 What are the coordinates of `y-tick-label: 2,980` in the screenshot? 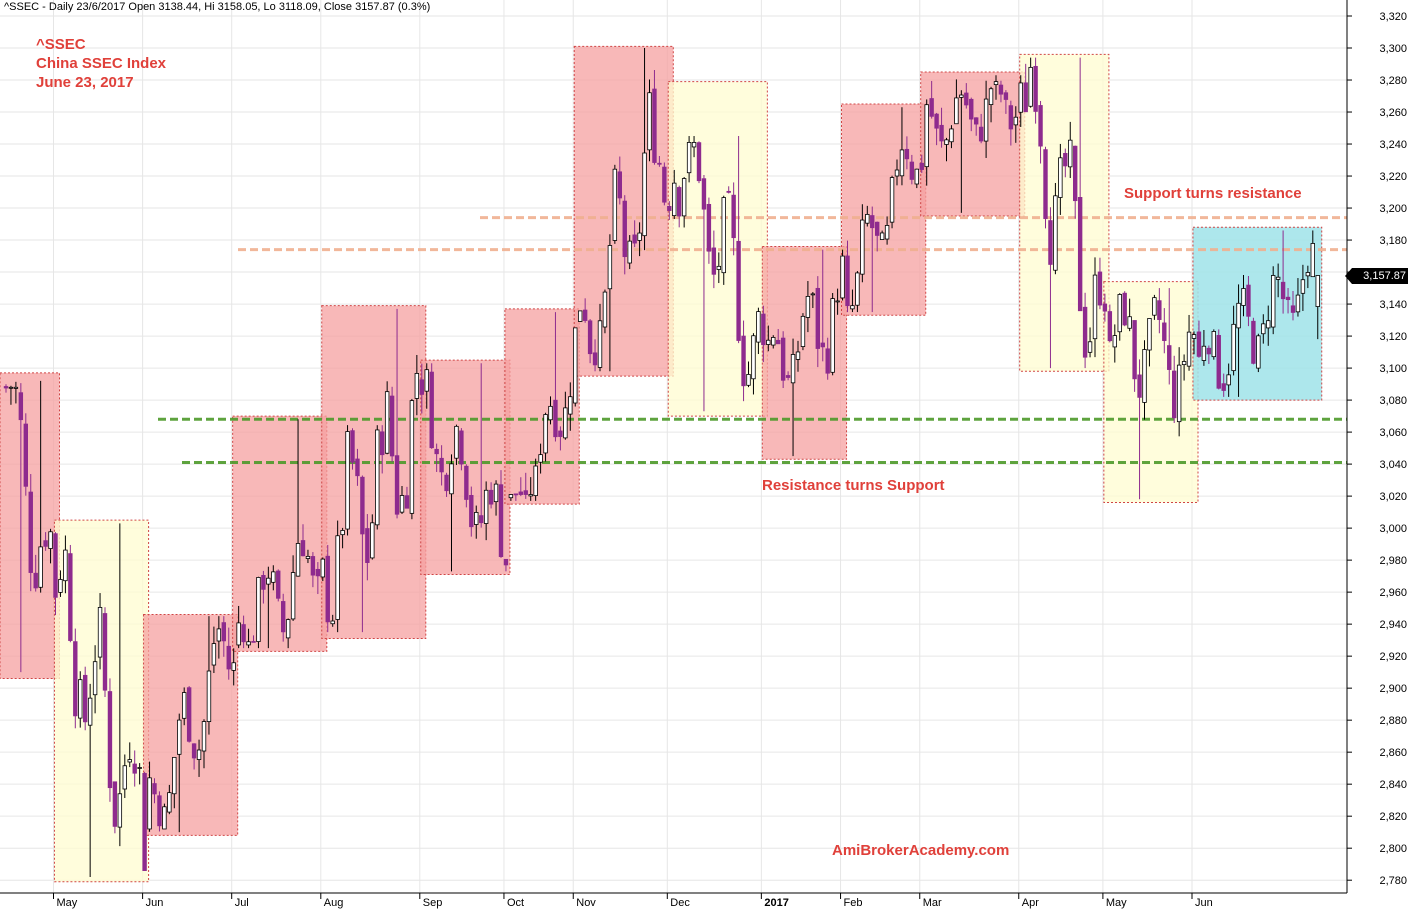 It's located at (1393, 561).